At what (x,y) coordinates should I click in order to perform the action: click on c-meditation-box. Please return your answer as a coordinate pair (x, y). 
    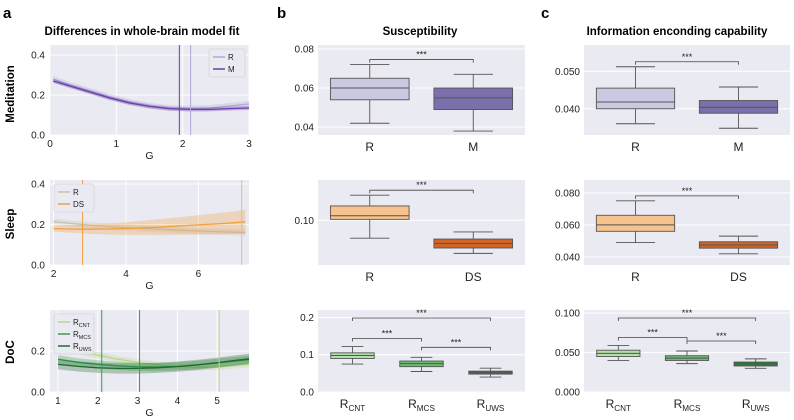
    Looking at the image, I should click on (635, 98).